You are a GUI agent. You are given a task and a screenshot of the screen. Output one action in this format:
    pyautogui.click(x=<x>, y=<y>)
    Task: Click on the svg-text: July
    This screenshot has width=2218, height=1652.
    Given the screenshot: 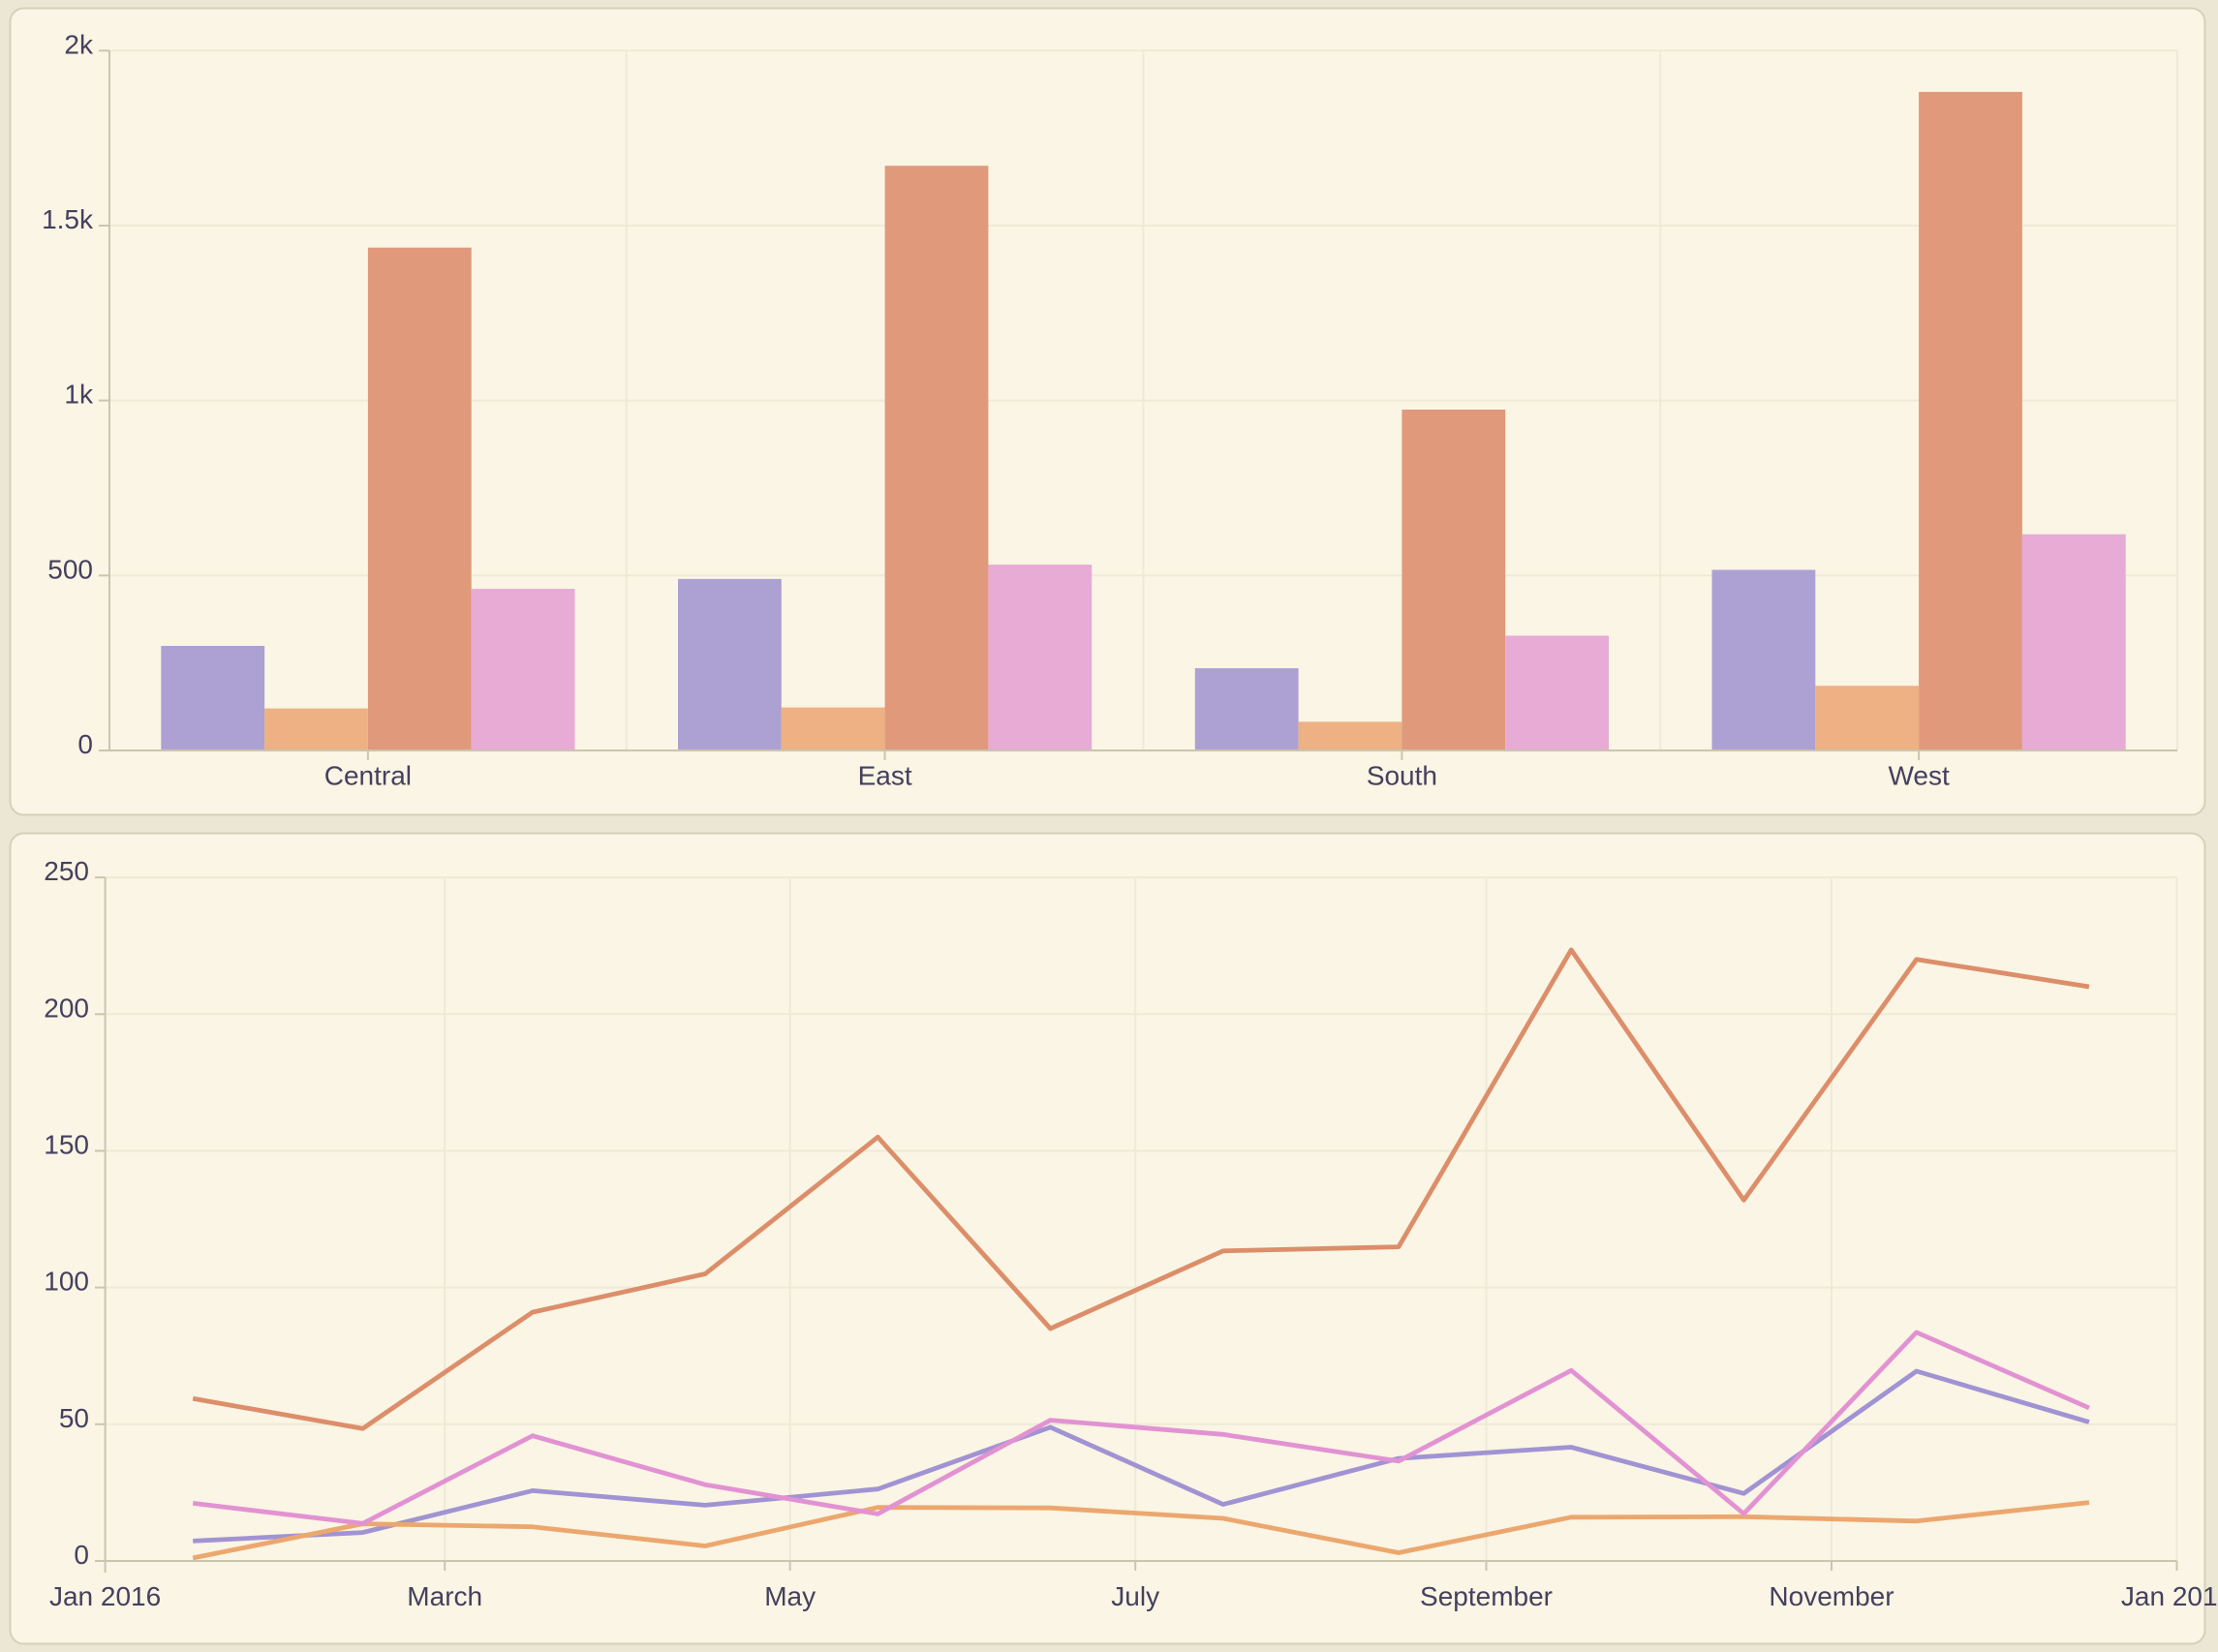 What is the action you would take?
    pyautogui.click(x=1135, y=1596)
    